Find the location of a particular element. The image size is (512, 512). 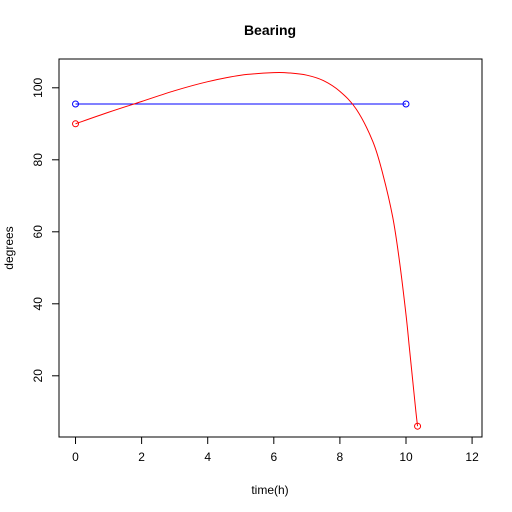

x-axis-label: time(h) is located at coordinates (269, 490).